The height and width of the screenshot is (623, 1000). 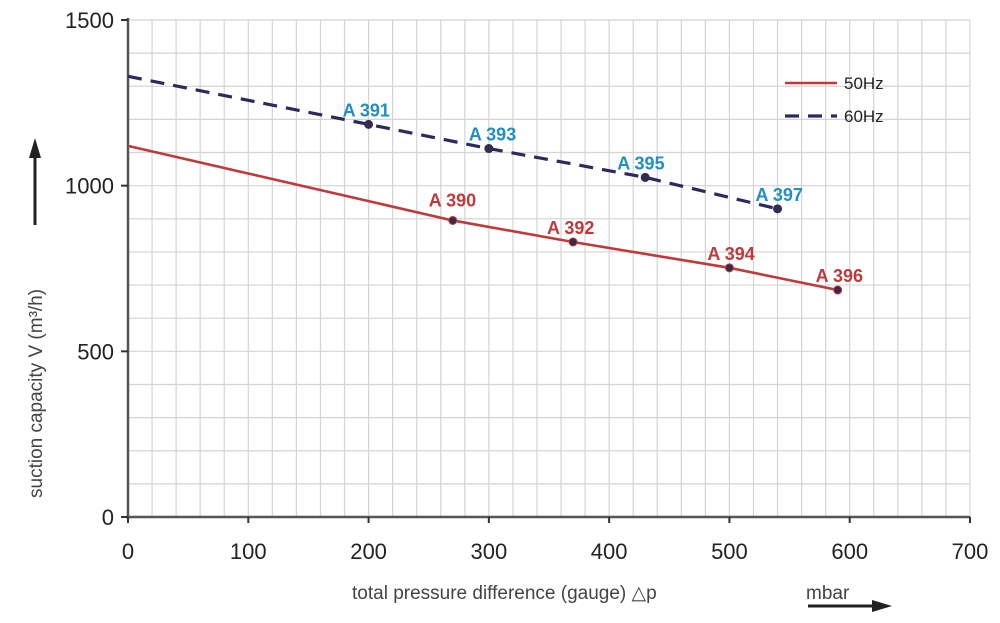 I want to click on data-point-label: A 396, so click(x=839, y=276).